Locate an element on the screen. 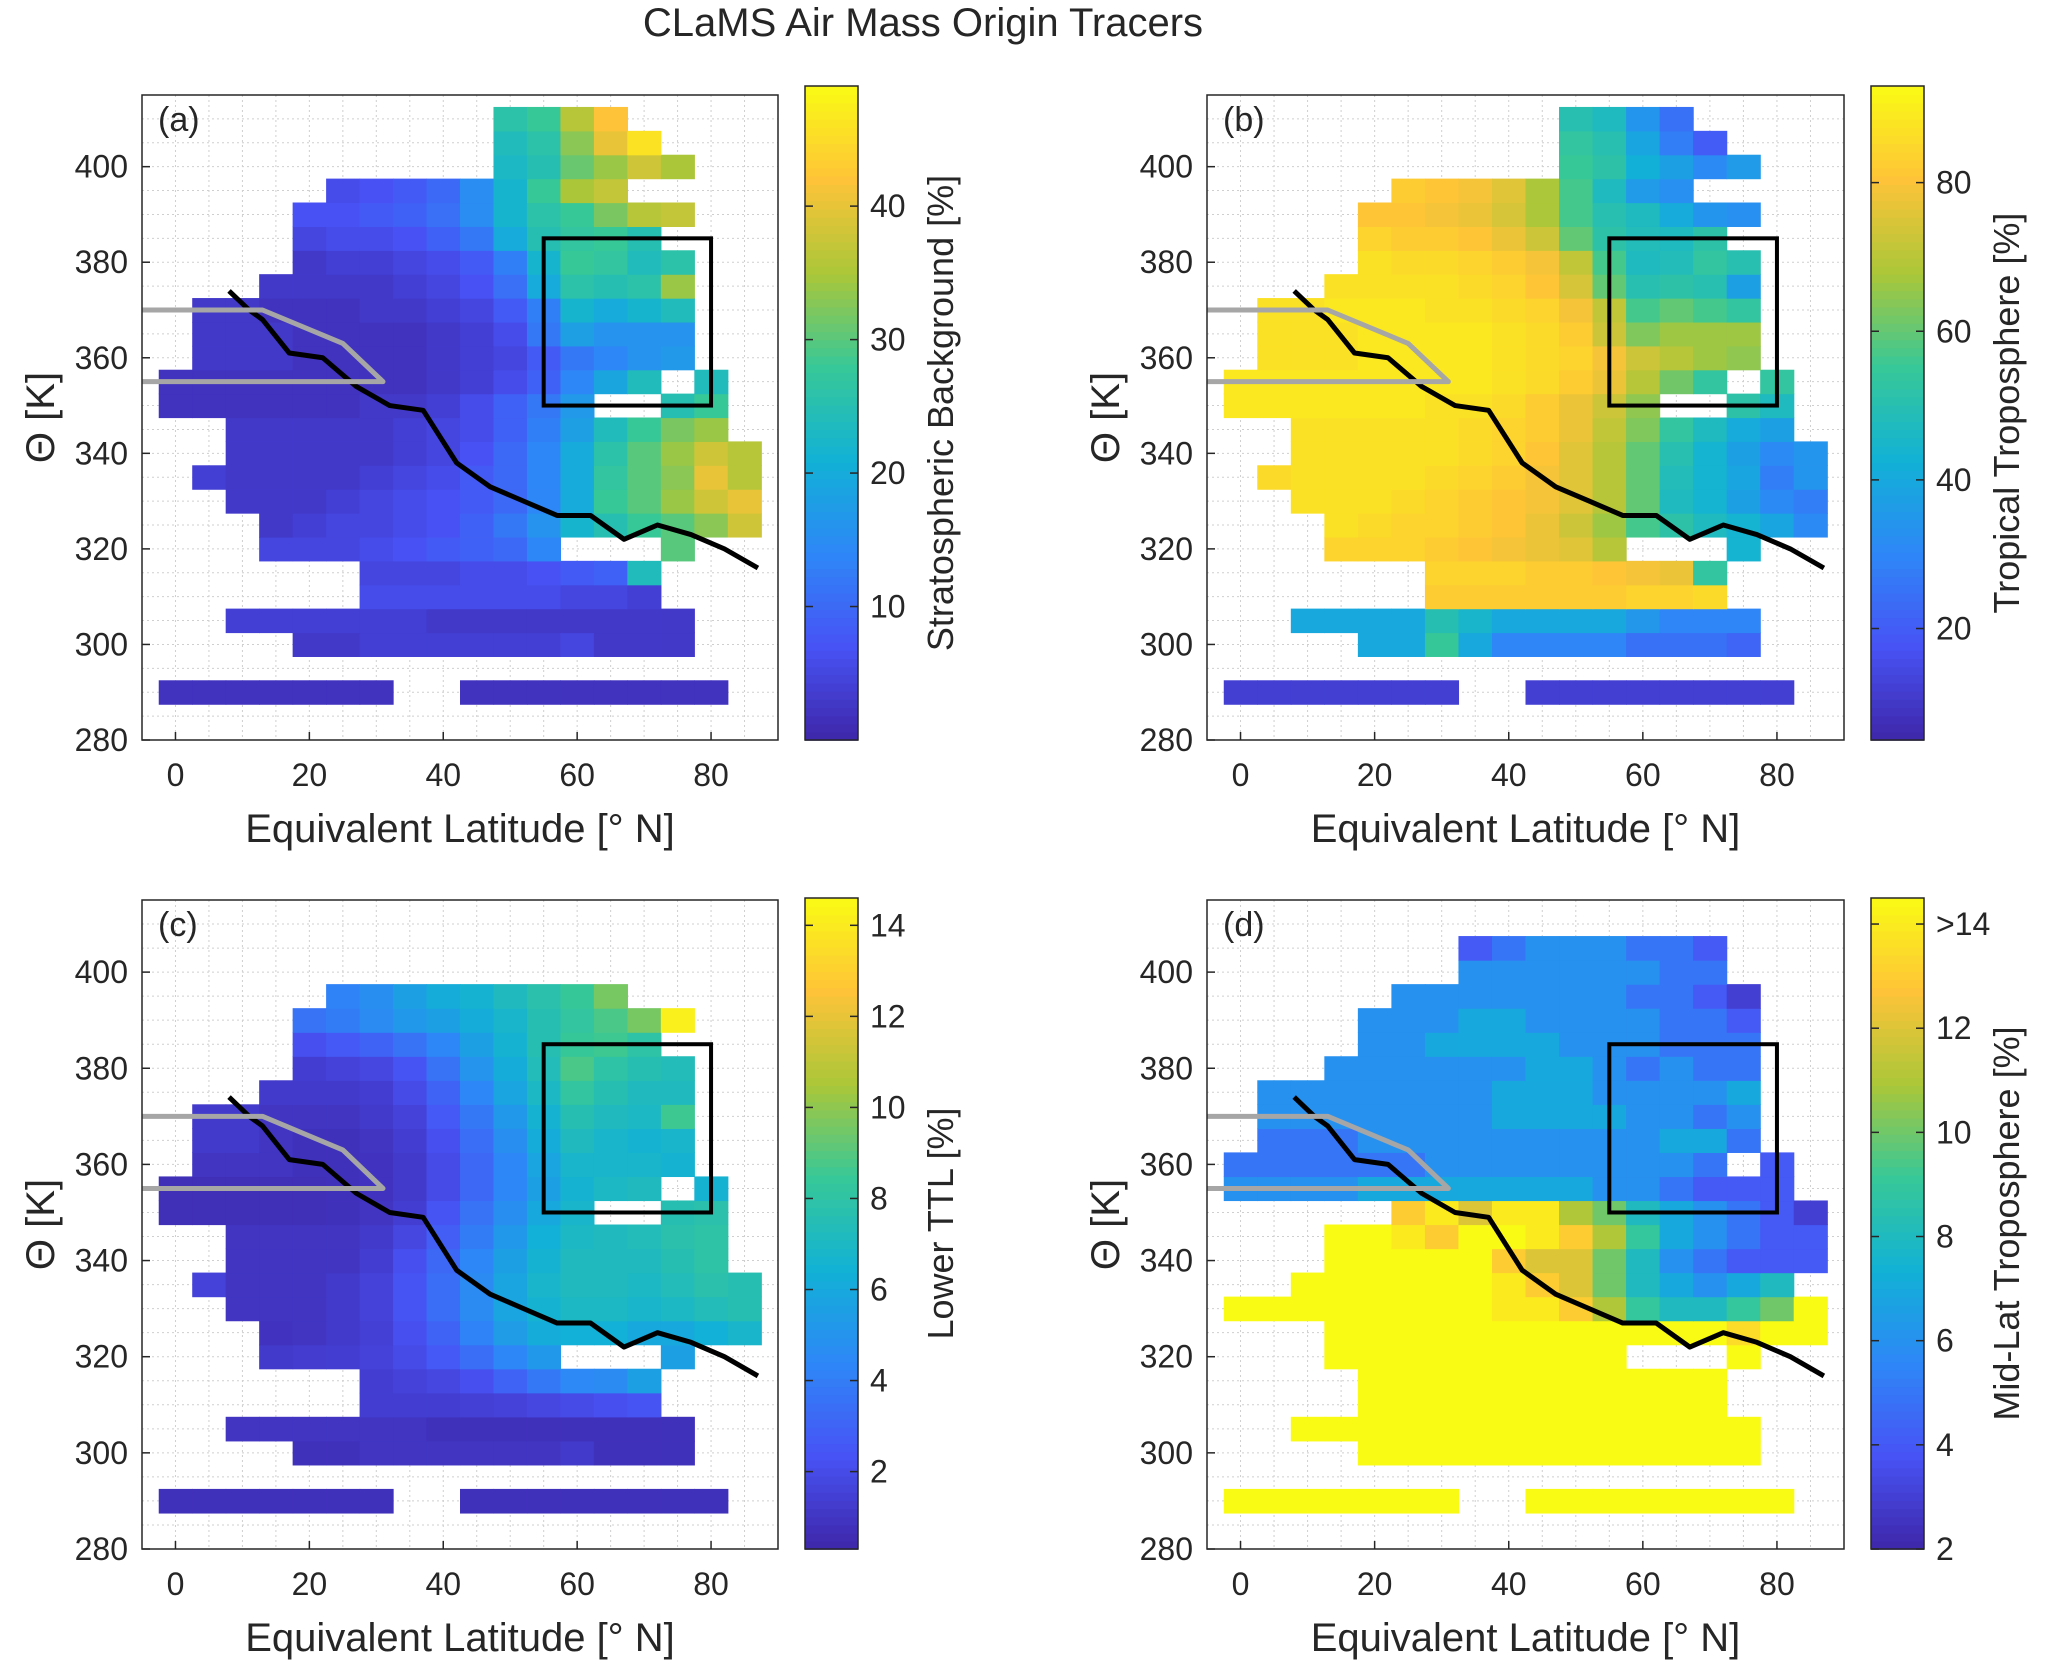  y-tick-label: 320 is located at coordinates (101, 1357).